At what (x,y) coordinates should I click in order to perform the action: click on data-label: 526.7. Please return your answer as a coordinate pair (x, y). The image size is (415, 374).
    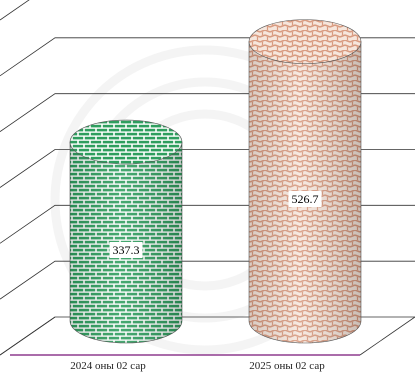
    Looking at the image, I should click on (305, 199).